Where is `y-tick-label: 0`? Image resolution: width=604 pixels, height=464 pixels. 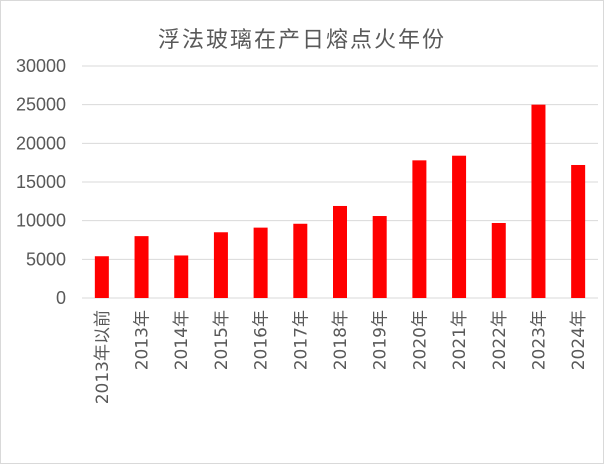 y-tick-label: 0 is located at coordinates (61, 298).